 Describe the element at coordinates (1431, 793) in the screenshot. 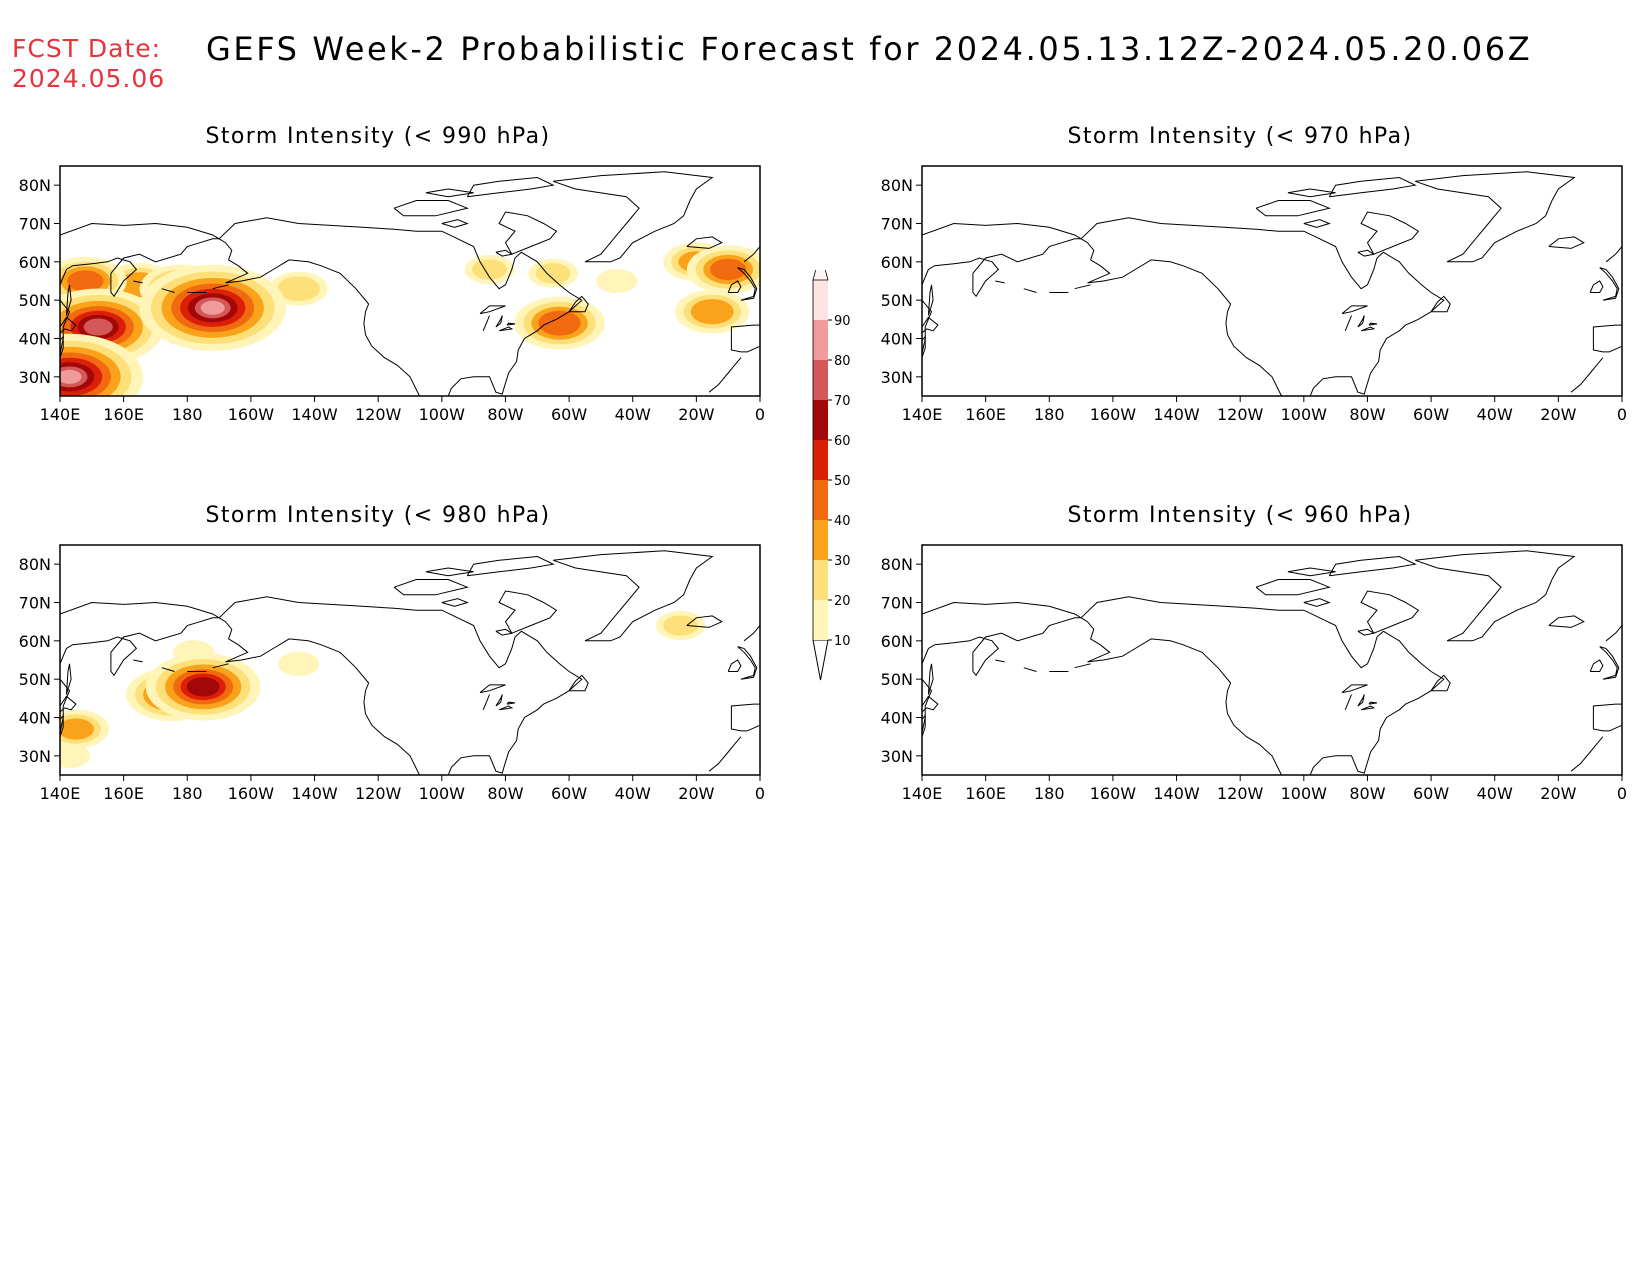

I see `lon-tick-label: 60W` at that location.